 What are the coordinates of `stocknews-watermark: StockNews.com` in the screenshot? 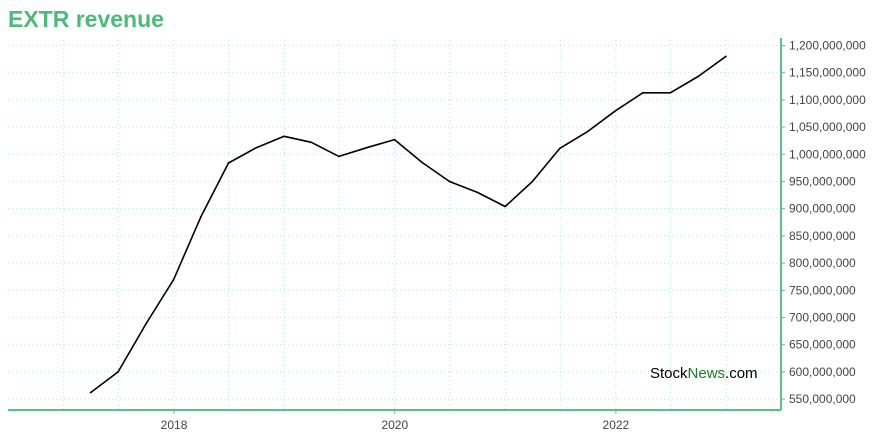 It's located at (704, 373).